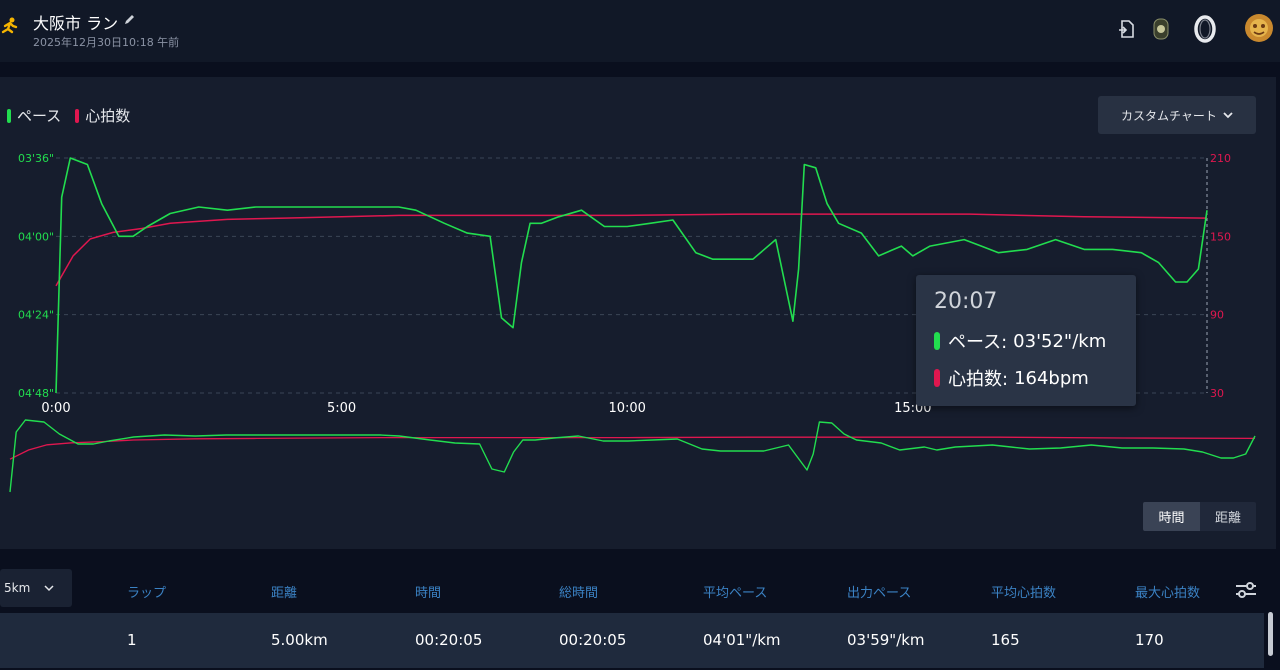  Describe the element at coordinates (1259, 28) in the screenshot. I see `avatar` at that location.